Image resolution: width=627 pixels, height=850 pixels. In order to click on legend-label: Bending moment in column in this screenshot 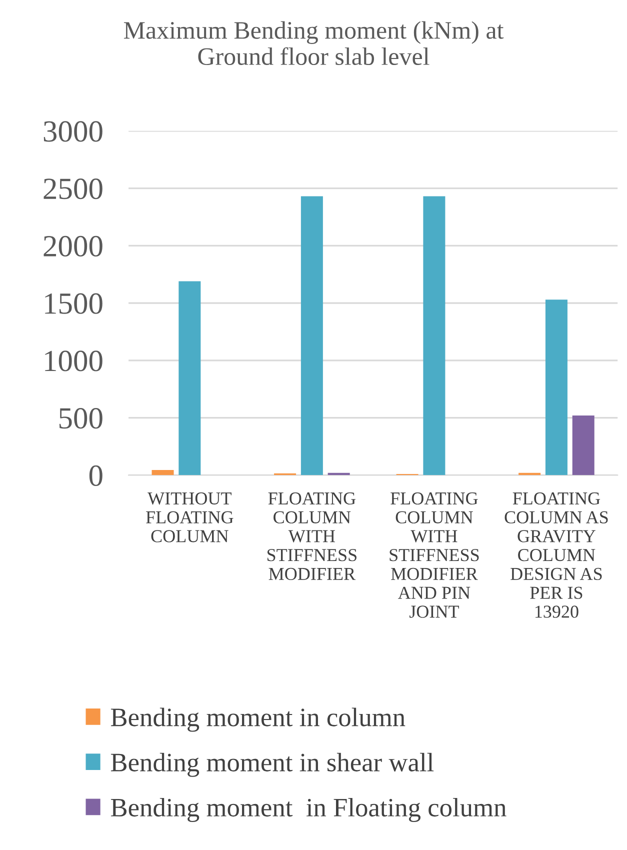, I will do `click(258, 720)`.